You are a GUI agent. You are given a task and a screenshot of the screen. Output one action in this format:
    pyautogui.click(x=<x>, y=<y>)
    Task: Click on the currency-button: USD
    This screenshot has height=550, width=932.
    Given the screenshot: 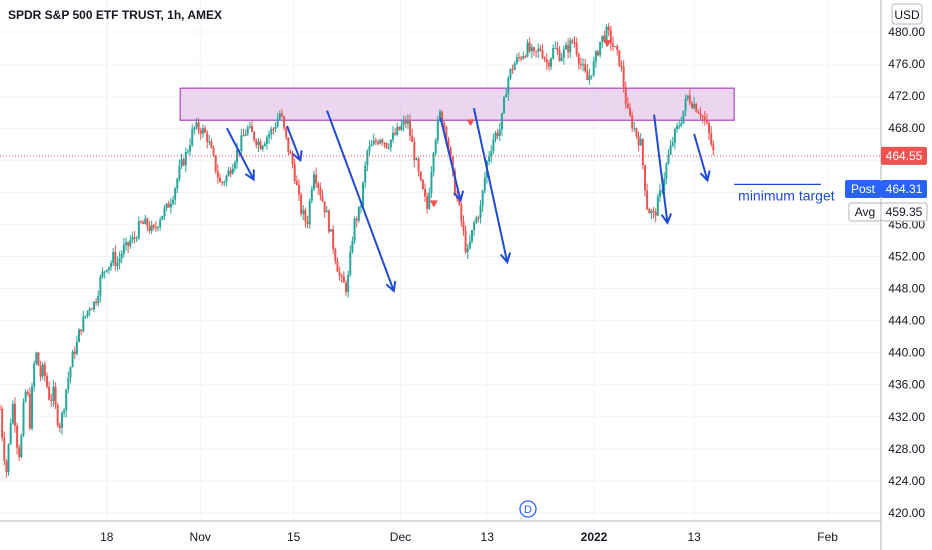 What is the action you would take?
    pyautogui.click(x=907, y=14)
    